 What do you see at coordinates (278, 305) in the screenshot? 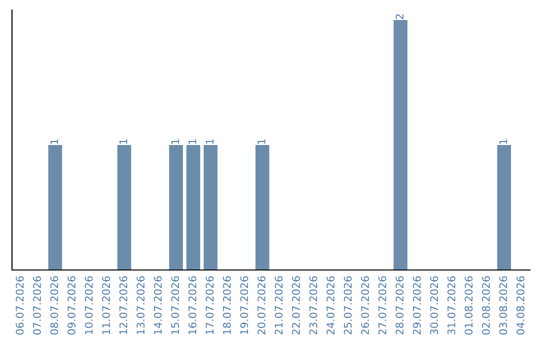
I see `x-tick-label: 21.07.2026` at bounding box center [278, 305].